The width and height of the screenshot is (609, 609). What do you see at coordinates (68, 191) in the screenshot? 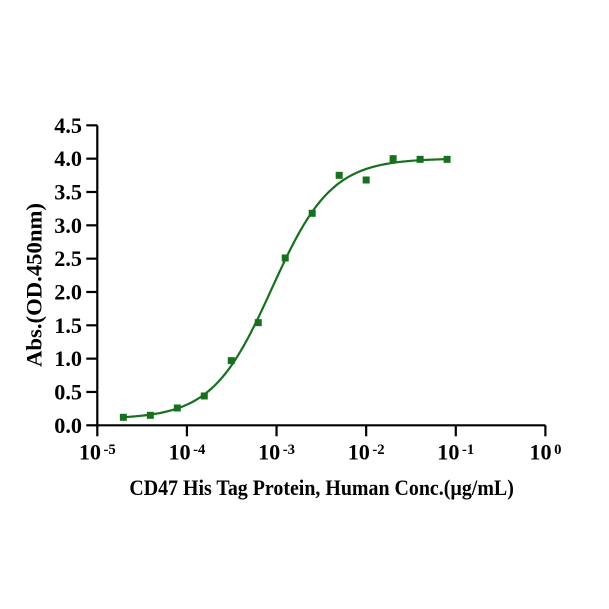
I see `y-tick-label: 3.5` at bounding box center [68, 191].